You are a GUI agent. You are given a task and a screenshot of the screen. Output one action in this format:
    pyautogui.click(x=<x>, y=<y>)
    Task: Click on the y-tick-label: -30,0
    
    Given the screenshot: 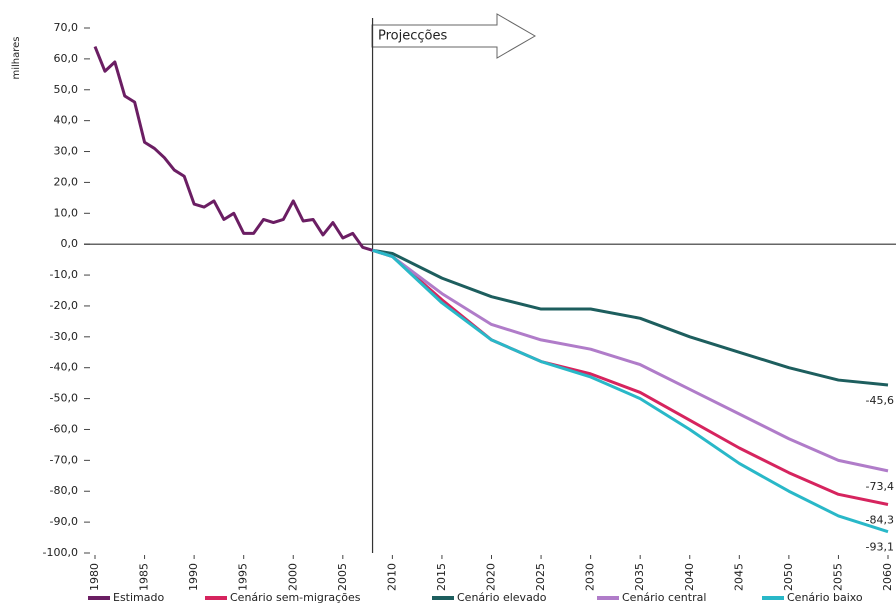 What is the action you would take?
    pyautogui.click(x=64, y=336)
    